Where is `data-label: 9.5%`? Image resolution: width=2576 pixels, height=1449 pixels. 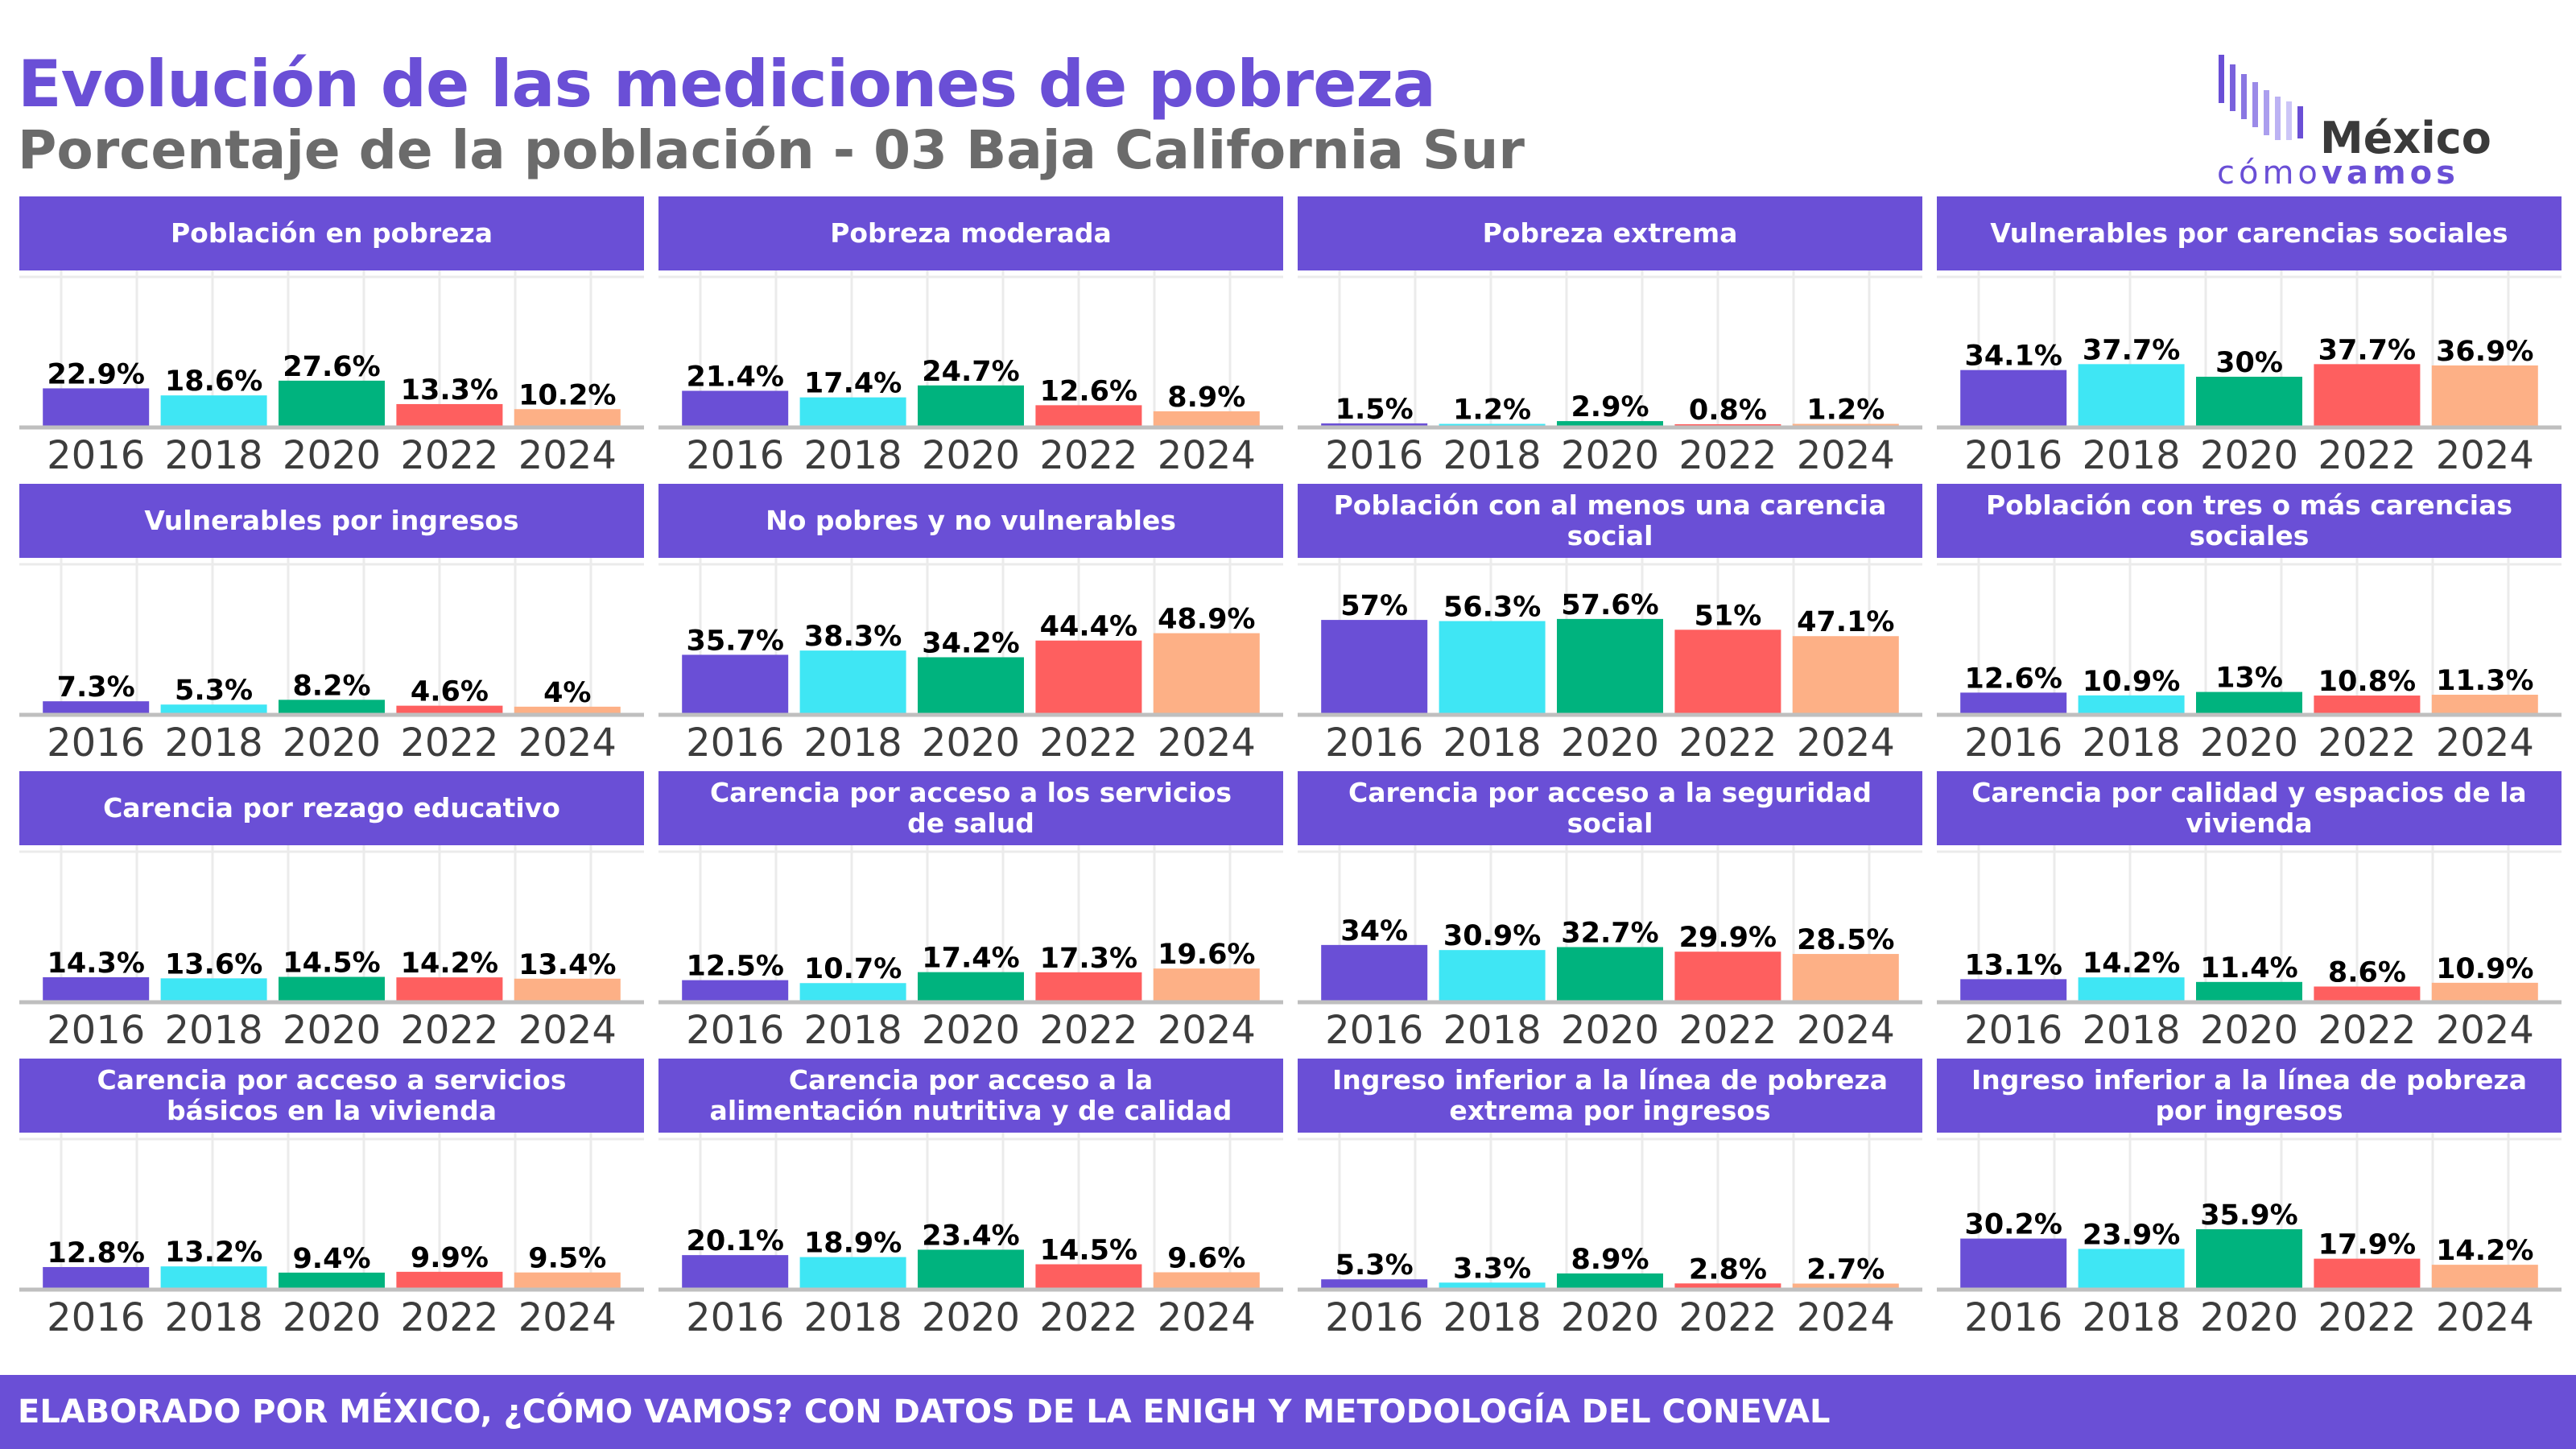
data-label: 9.5% is located at coordinates (567, 1259).